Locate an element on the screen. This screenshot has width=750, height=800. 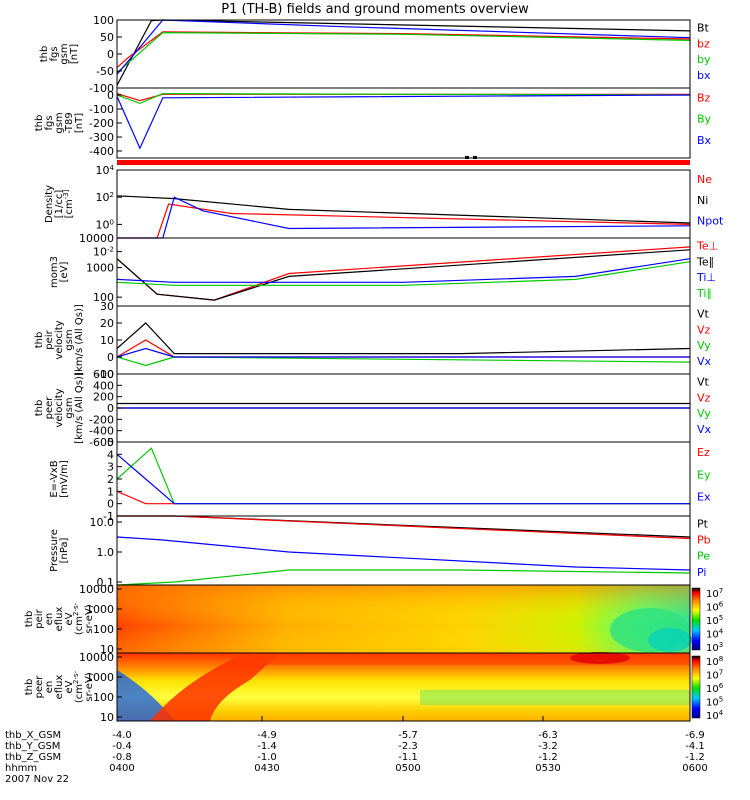
legend-By: By is located at coordinates (704, 119).